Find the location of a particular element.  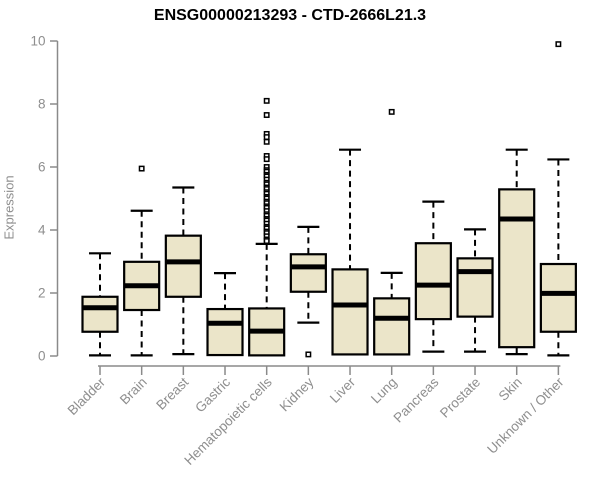

box-brain is located at coordinates (142, 261).